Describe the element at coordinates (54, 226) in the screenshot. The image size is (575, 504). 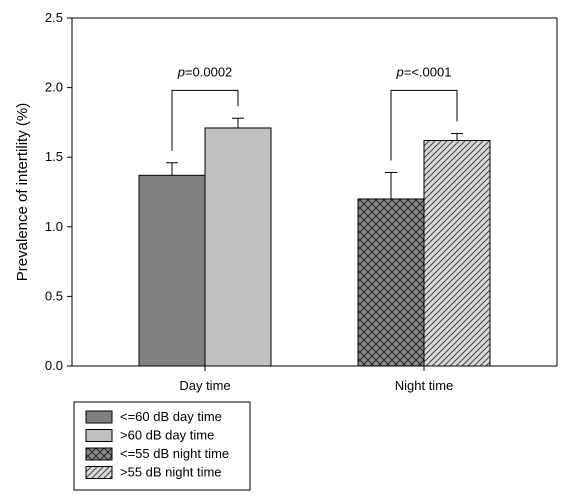
I see `y-tick-label: 1.0` at that location.